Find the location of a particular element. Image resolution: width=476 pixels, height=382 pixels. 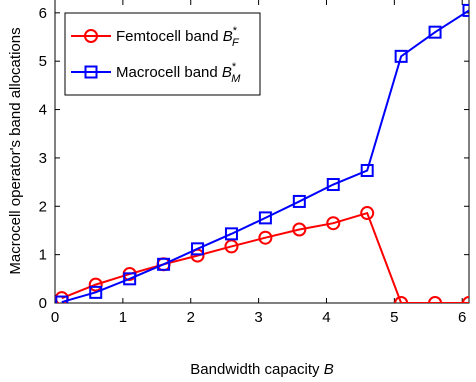

x-tick-label-4: 4 is located at coordinates (326, 317).